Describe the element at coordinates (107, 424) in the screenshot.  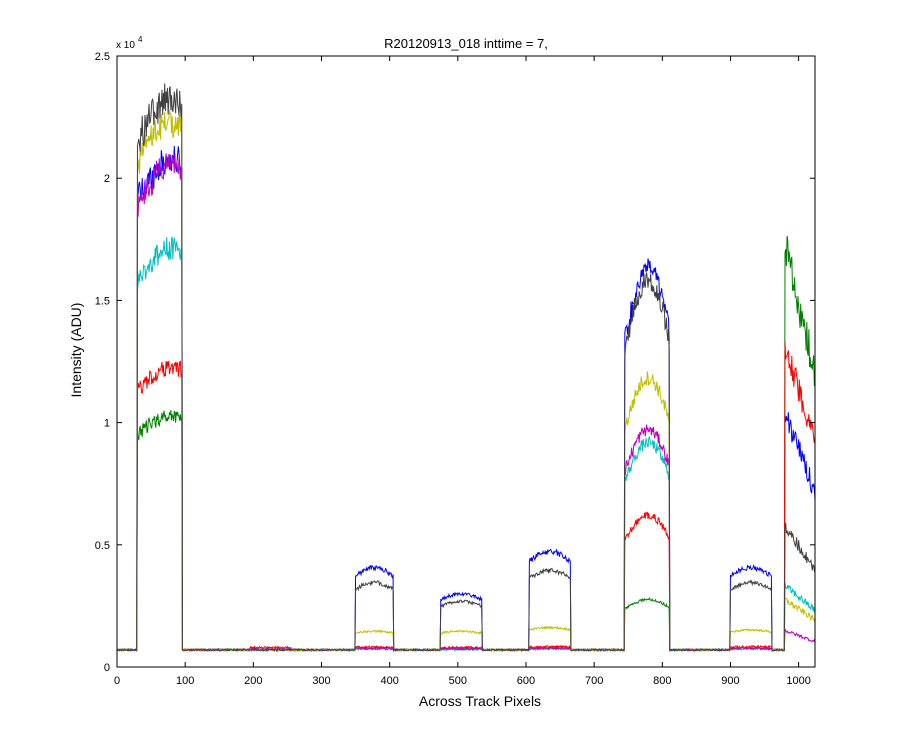
I see `y-tick-label: 1` at that location.